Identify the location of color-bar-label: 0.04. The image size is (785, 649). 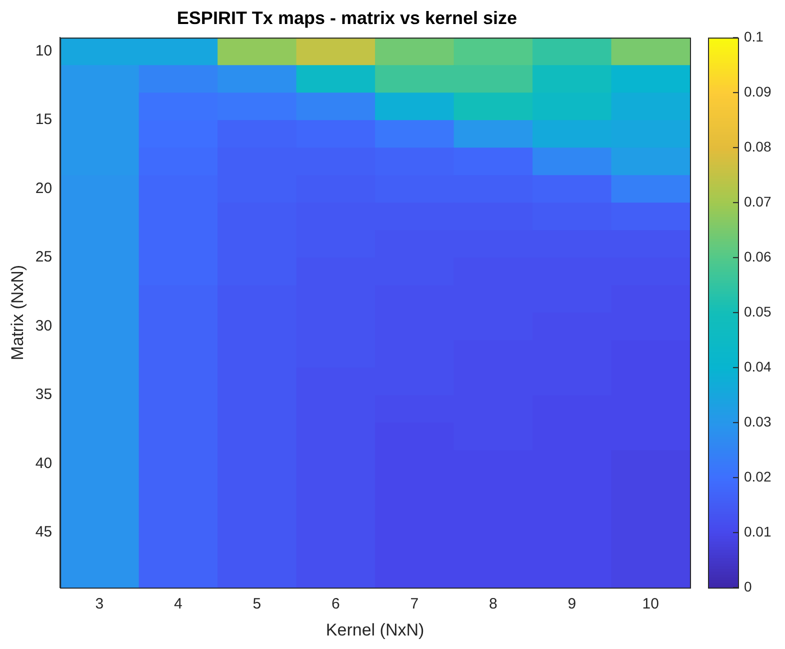
(758, 366).